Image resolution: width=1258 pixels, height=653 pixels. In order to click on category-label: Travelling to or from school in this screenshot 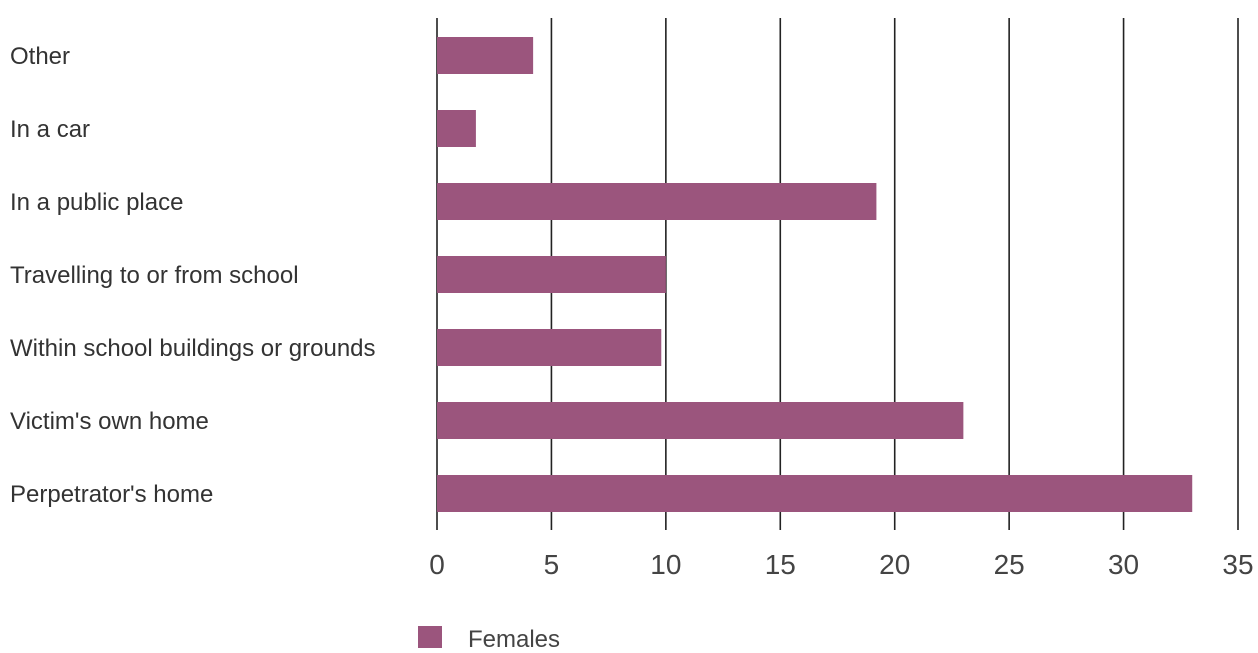, I will do `click(154, 275)`.